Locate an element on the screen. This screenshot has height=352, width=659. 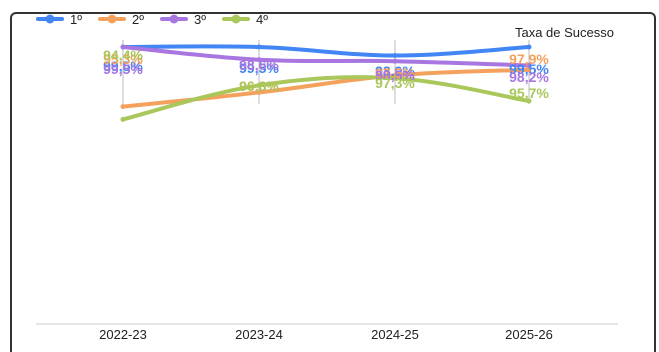
data-label: 97,5% is located at coordinates (395, 73).